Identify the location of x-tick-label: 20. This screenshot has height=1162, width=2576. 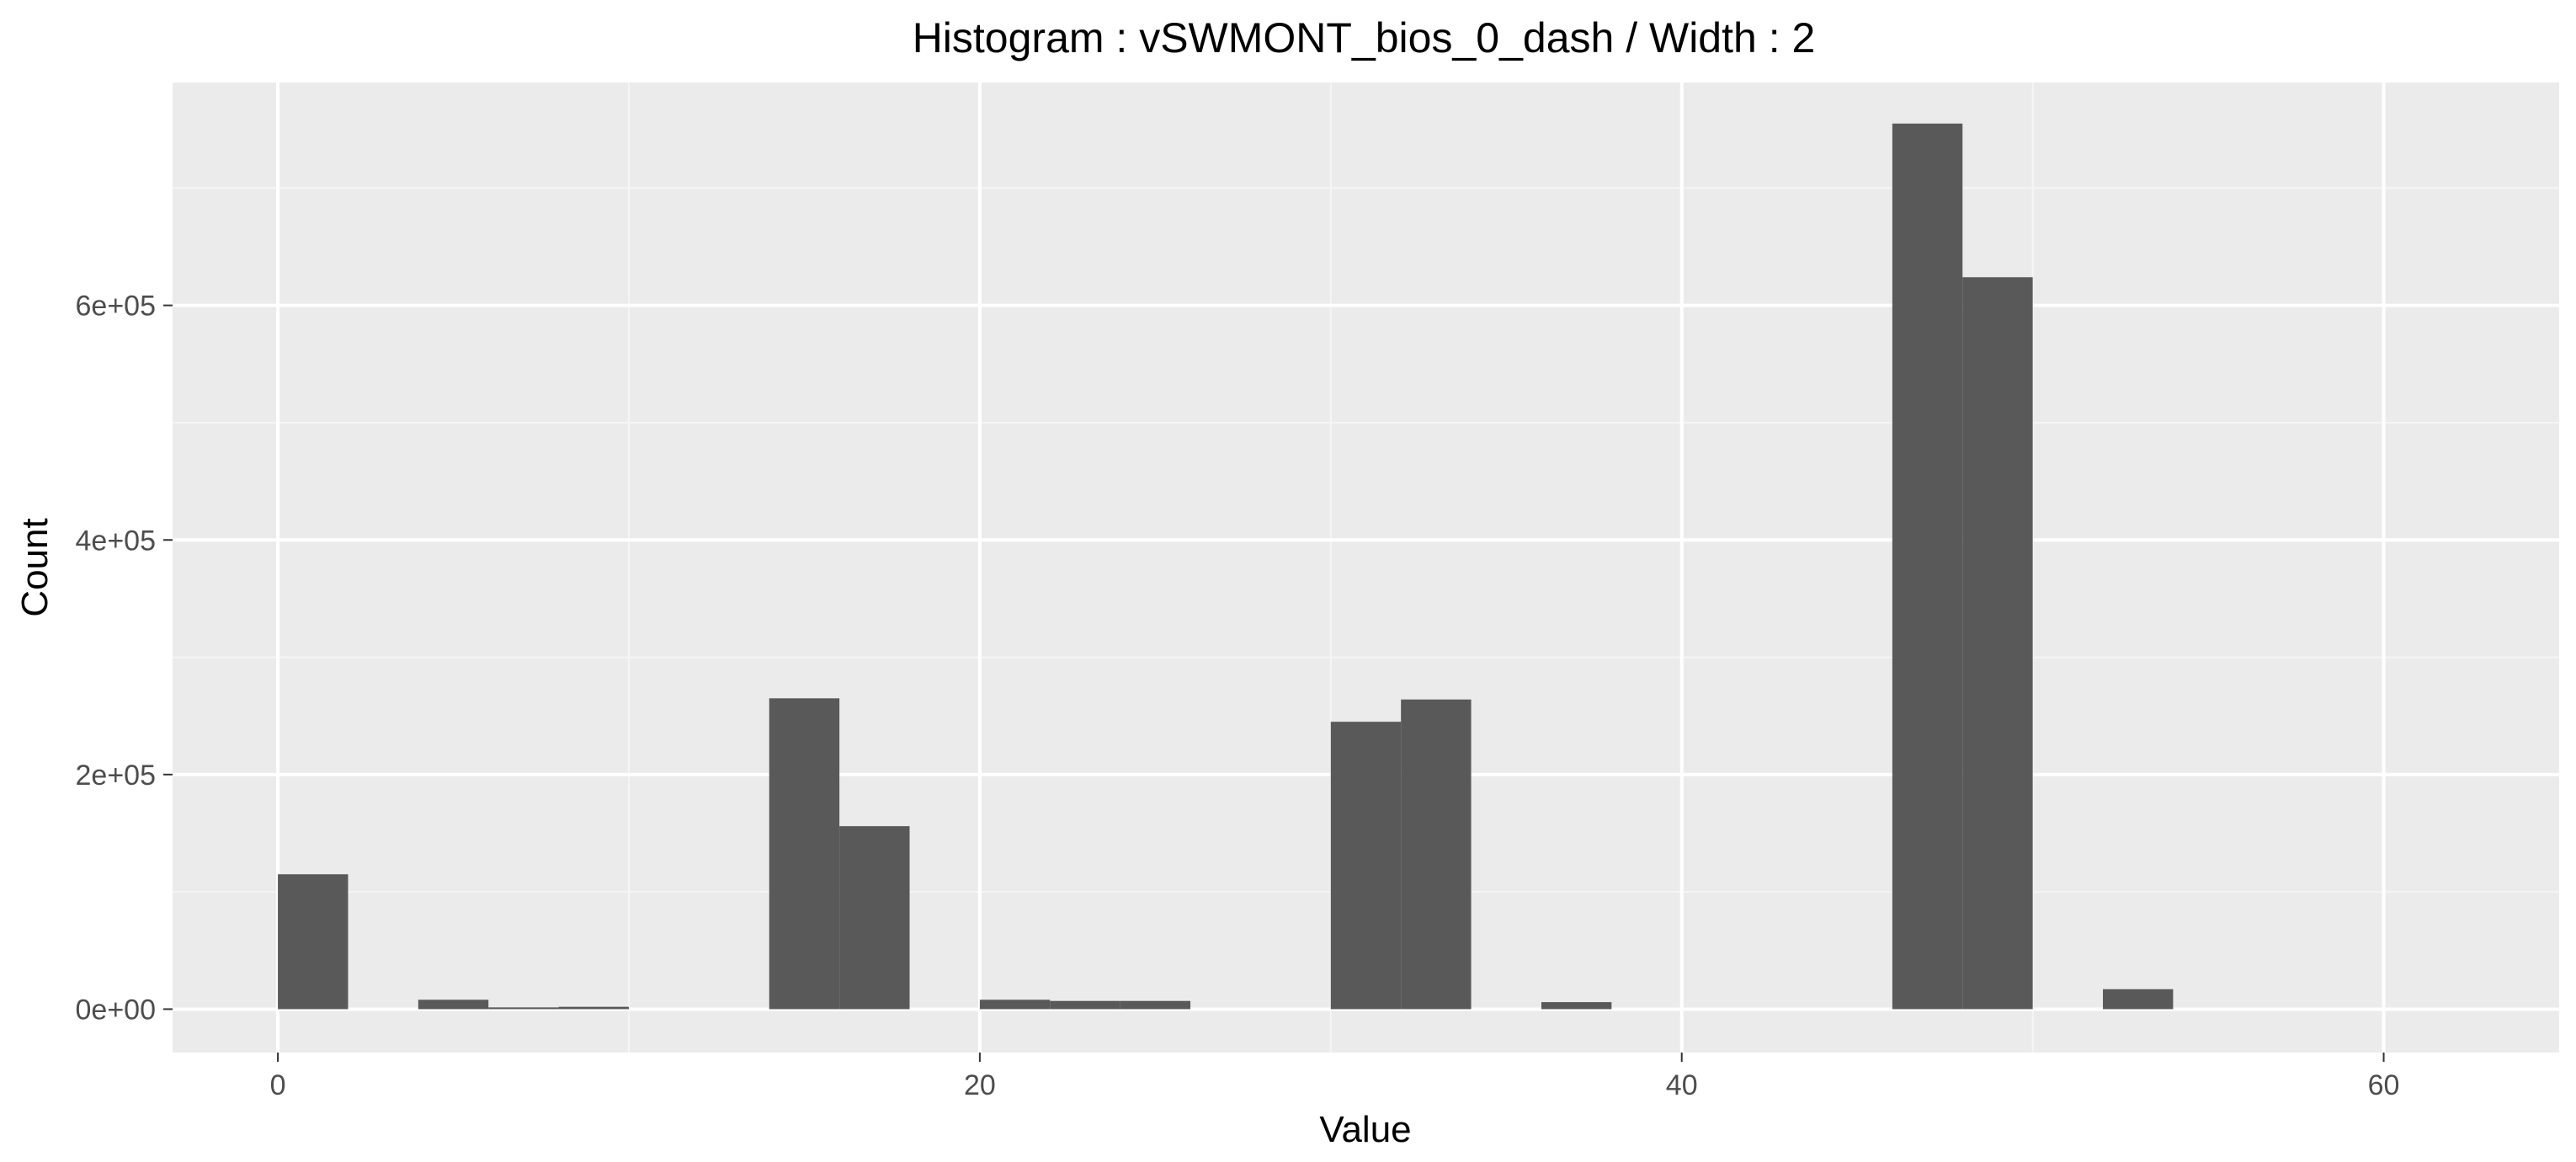
(980, 1085).